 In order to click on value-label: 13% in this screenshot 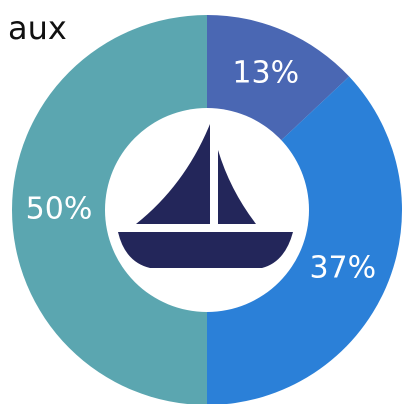, I will do `click(265, 73)`.